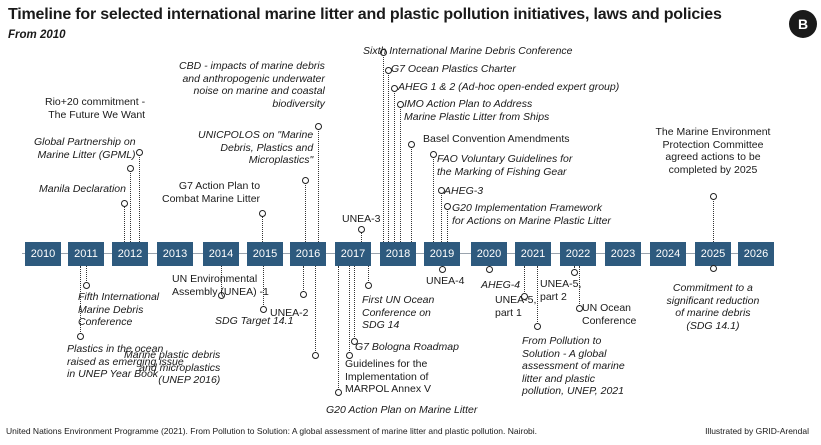  Describe the element at coordinates (80, 336) in the screenshot. I see `plastics_ocean-marker` at that location.